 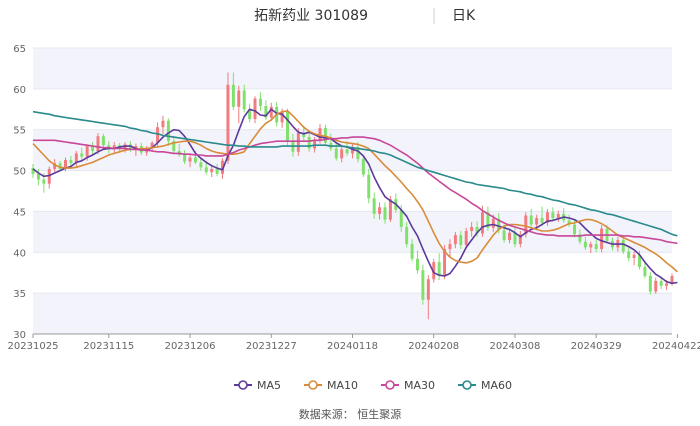 I want to click on legend-label: MA5, so click(x=269, y=385).